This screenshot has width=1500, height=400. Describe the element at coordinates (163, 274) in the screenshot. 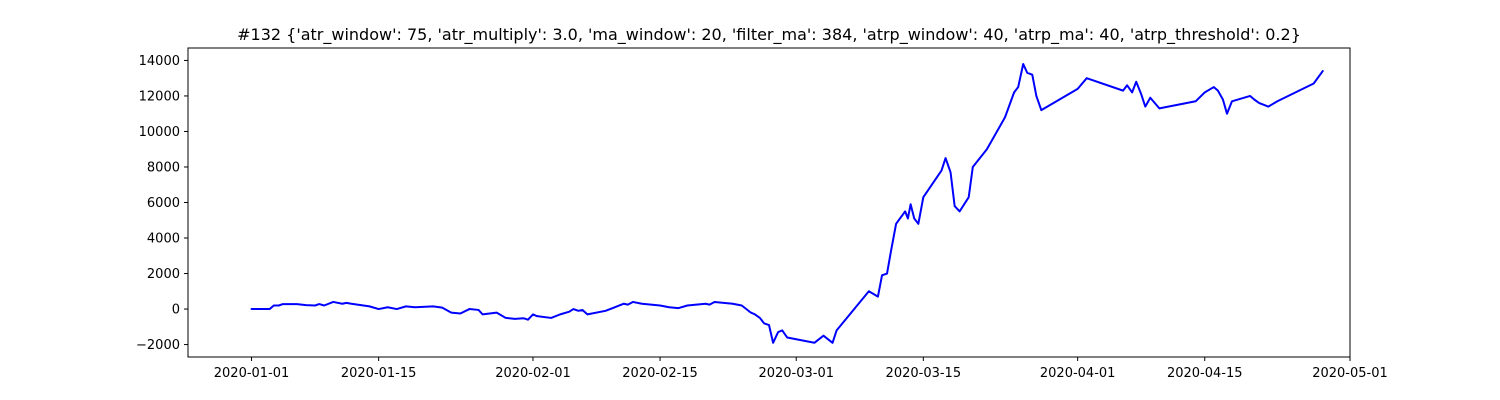

I see `y-tick-label: 2000` at that location.